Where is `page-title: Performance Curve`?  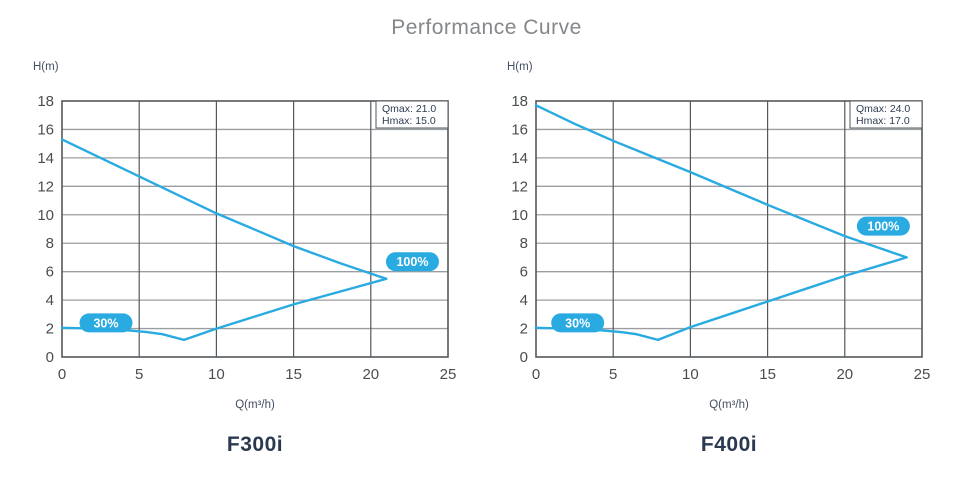
page-title: Performance Curve is located at coordinates (486, 27).